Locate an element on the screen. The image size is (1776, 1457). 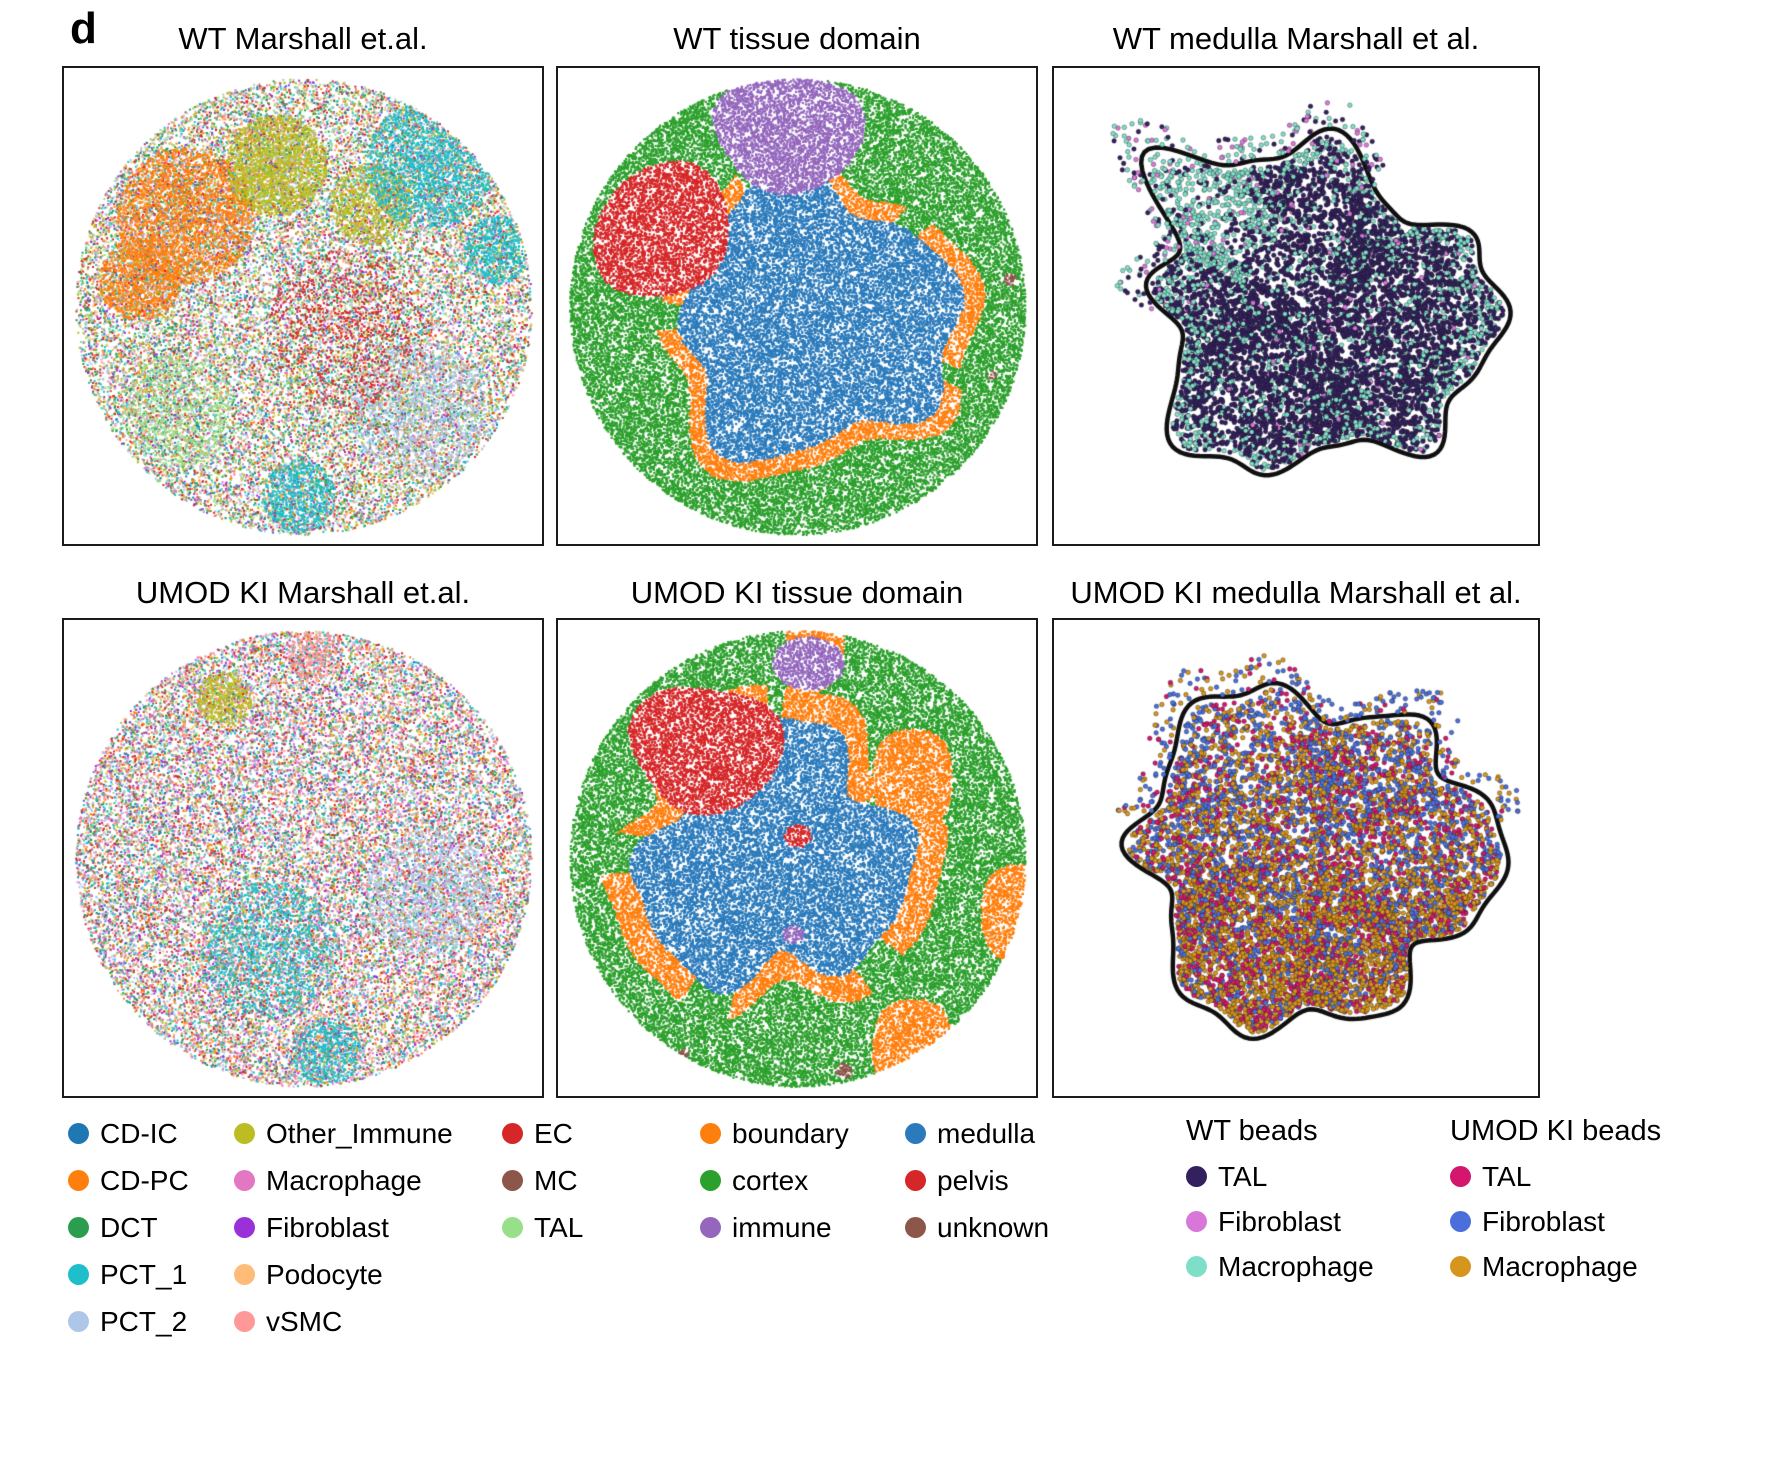
panel-wt-domain is located at coordinates (797, 306).